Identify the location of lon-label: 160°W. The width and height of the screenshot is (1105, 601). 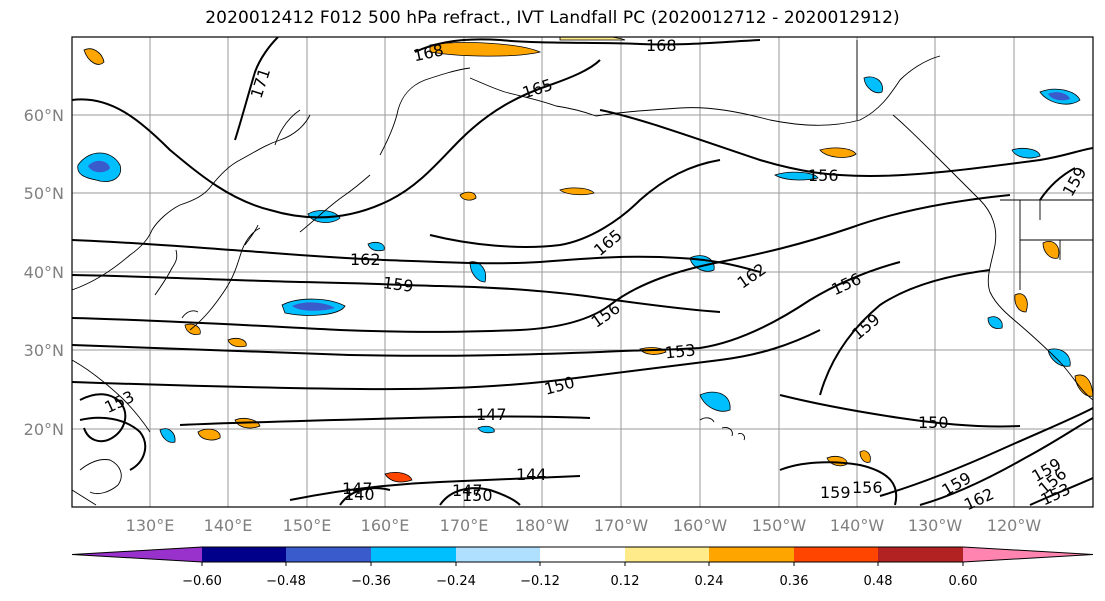
(700, 525).